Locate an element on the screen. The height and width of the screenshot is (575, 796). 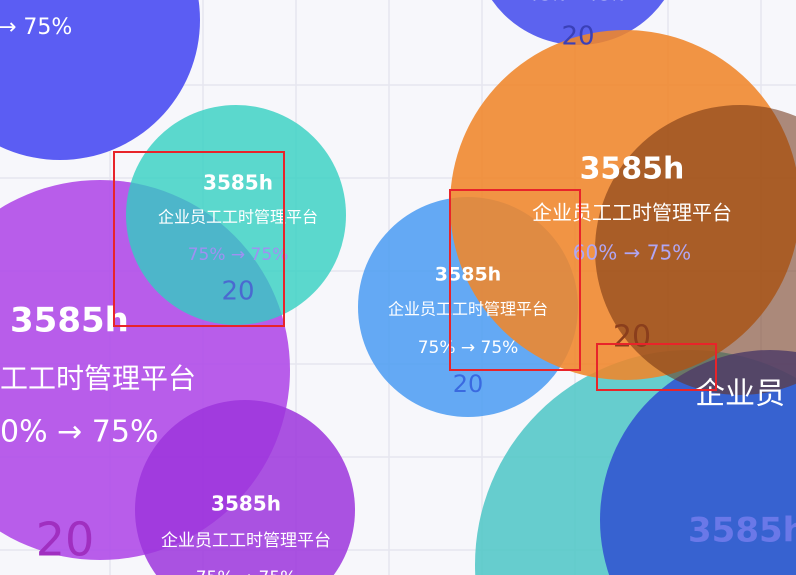
name: 企业员 is located at coordinates (740, 394).